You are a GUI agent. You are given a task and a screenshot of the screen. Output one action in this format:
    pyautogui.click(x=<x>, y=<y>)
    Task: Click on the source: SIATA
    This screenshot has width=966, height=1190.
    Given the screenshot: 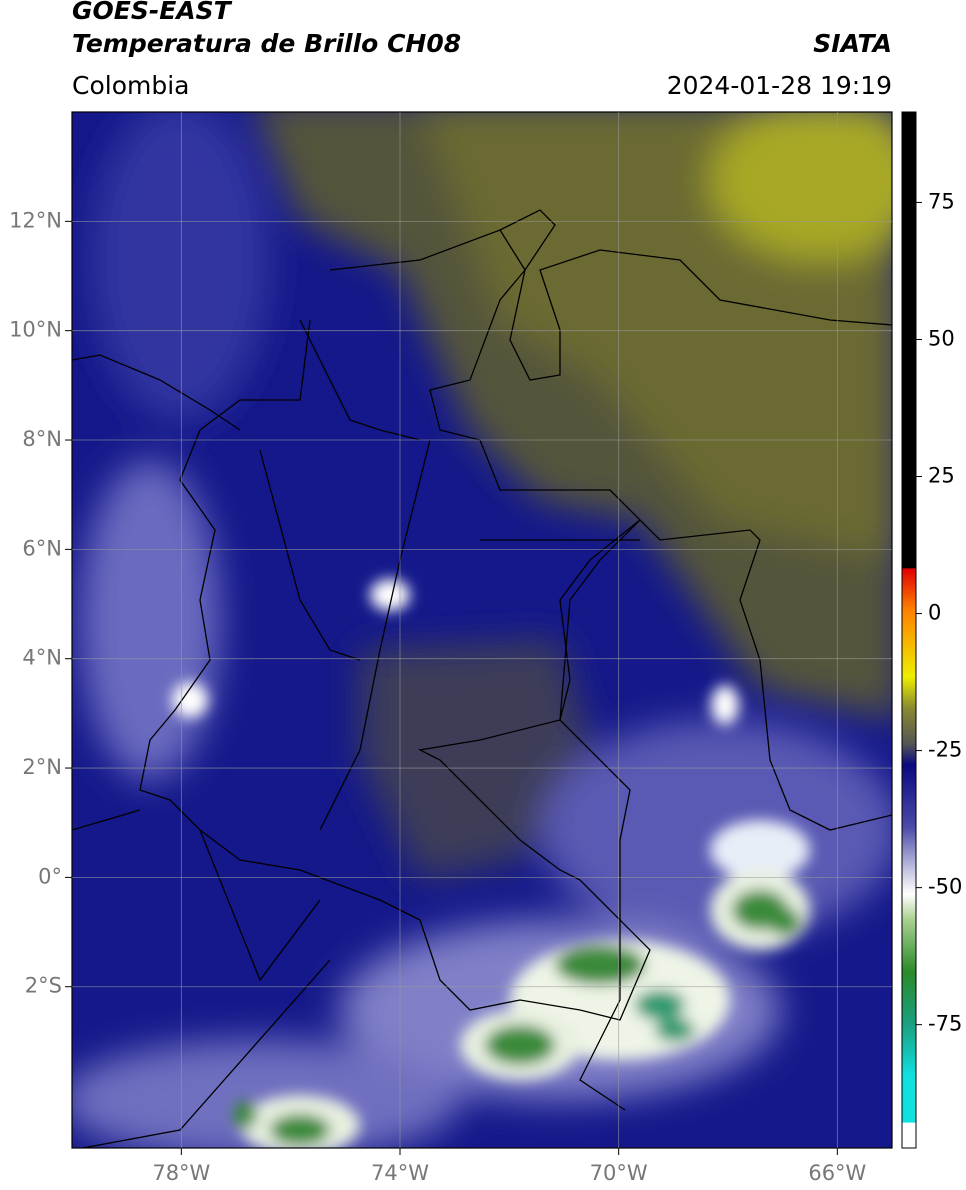 What is the action you would take?
    pyautogui.click(x=852, y=43)
    